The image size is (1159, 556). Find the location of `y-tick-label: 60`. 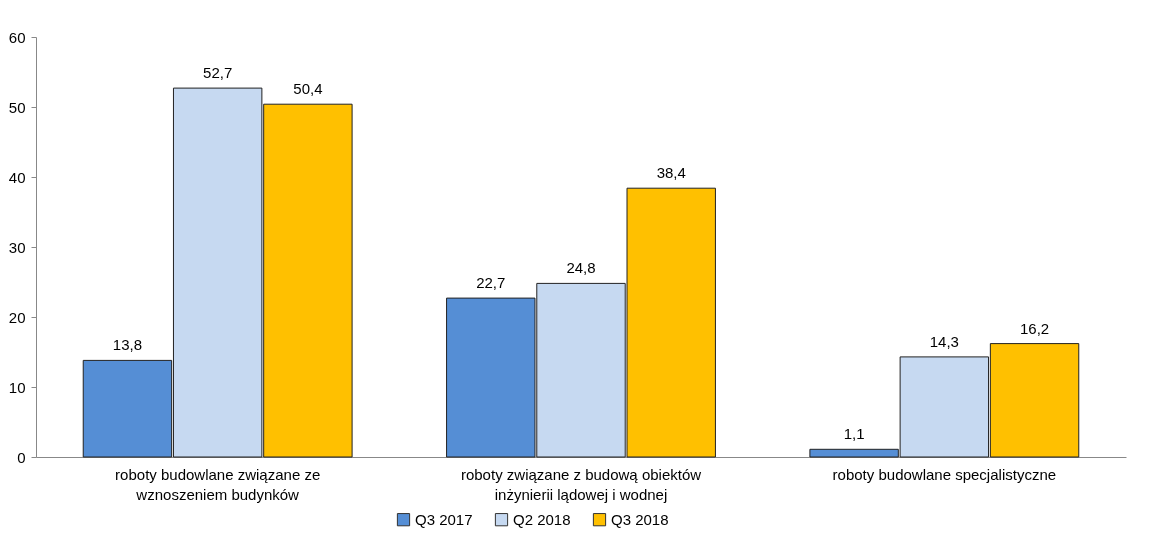

y-tick-label: 60 is located at coordinates (17, 37).